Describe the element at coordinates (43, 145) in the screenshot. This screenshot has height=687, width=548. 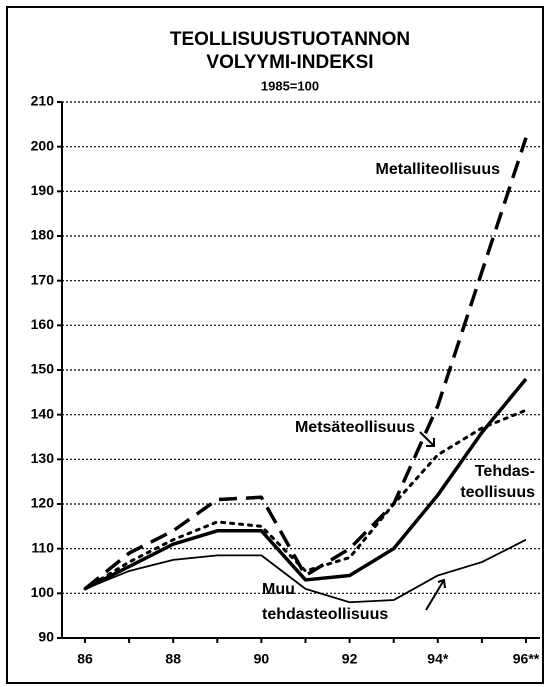
I see `y-tick-label: 200` at that location.